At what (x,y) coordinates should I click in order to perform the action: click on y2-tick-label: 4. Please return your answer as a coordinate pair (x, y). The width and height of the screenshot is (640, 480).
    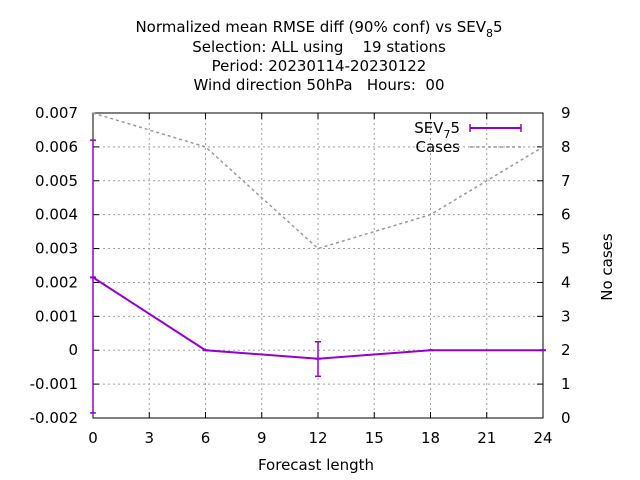
    Looking at the image, I should click on (566, 282).